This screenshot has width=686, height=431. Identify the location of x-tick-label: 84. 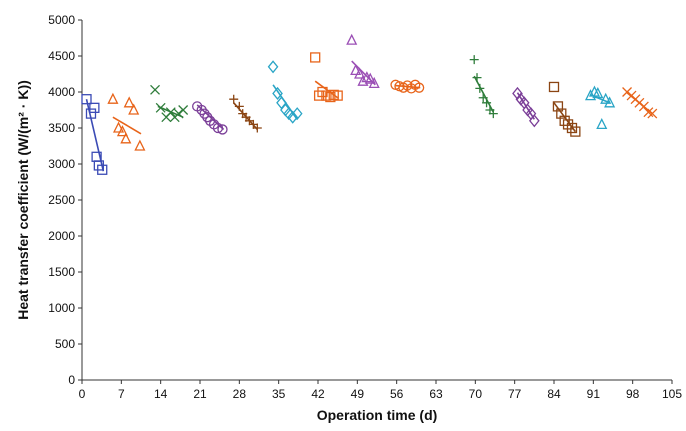
(554, 394).